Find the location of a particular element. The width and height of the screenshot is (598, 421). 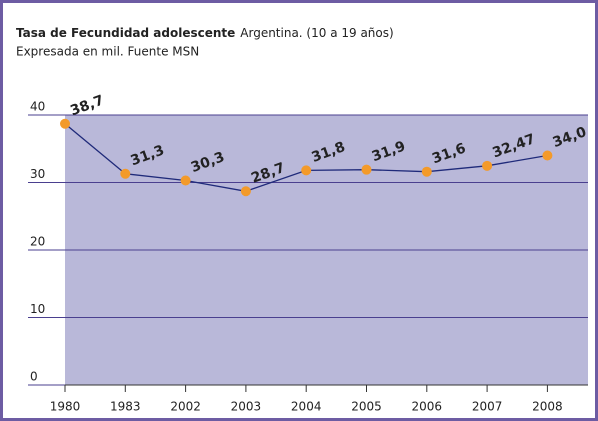

y-tick-label: 0 is located at coordinates (34, 377).